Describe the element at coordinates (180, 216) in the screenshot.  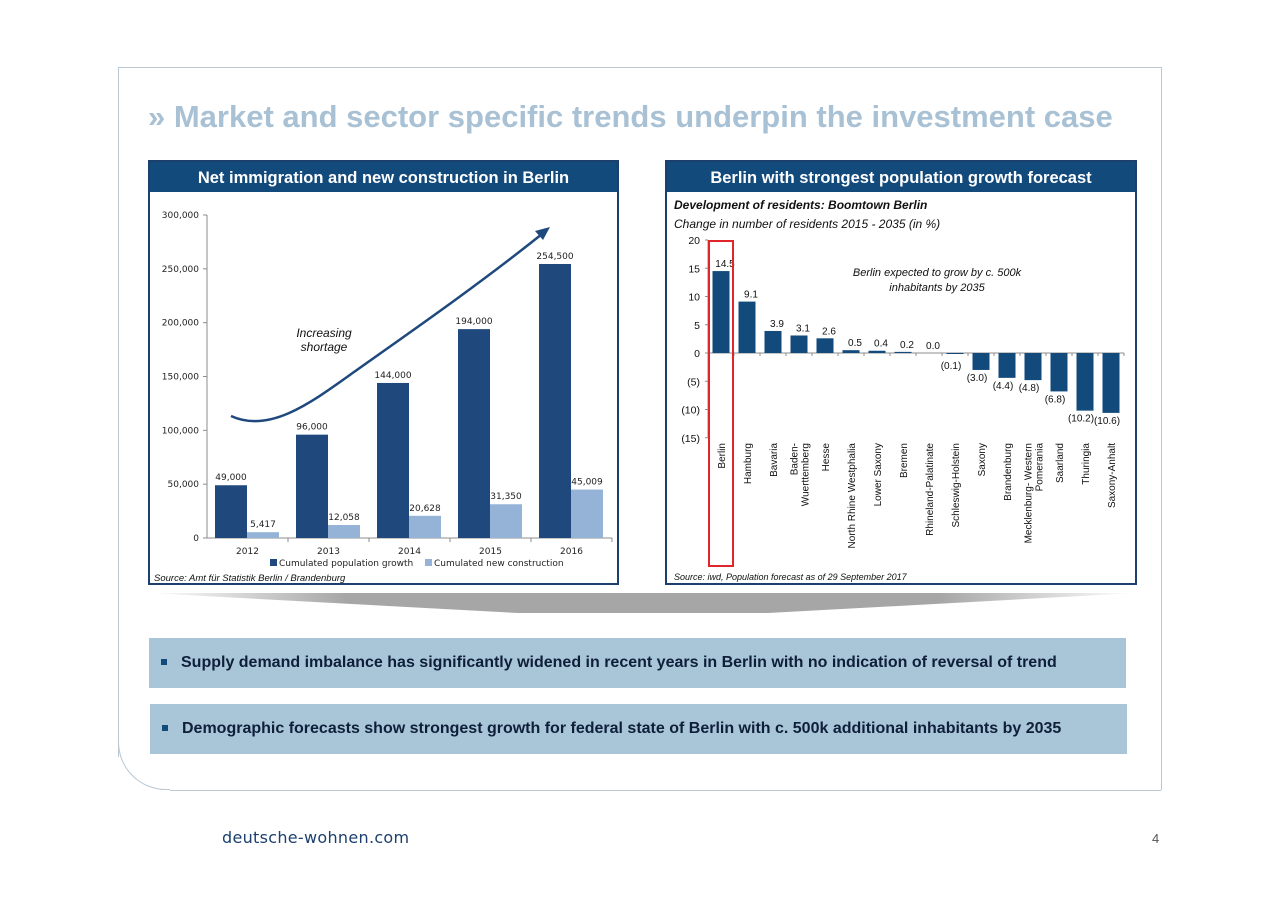
I see `y-tick-label: 300,000` at that location.